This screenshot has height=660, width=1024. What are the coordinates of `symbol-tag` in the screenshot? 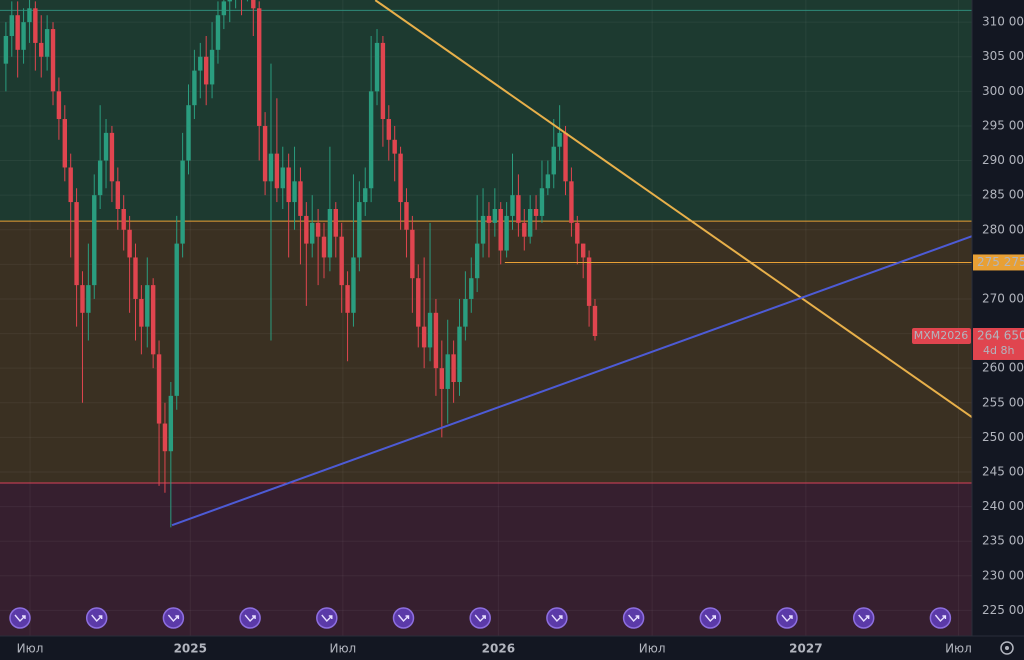 It's located at (941, 335).